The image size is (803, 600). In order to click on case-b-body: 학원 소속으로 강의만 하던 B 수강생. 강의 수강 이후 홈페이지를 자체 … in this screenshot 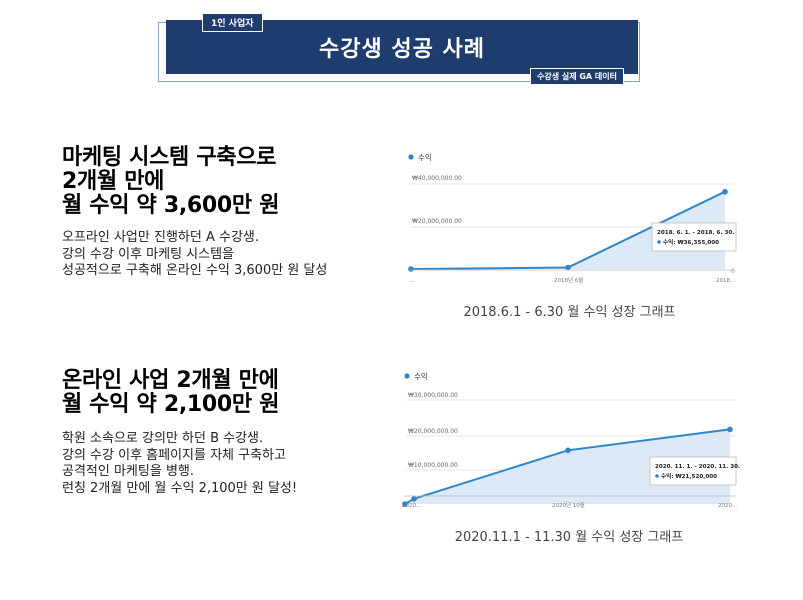, I will do `click(180, 463)`.